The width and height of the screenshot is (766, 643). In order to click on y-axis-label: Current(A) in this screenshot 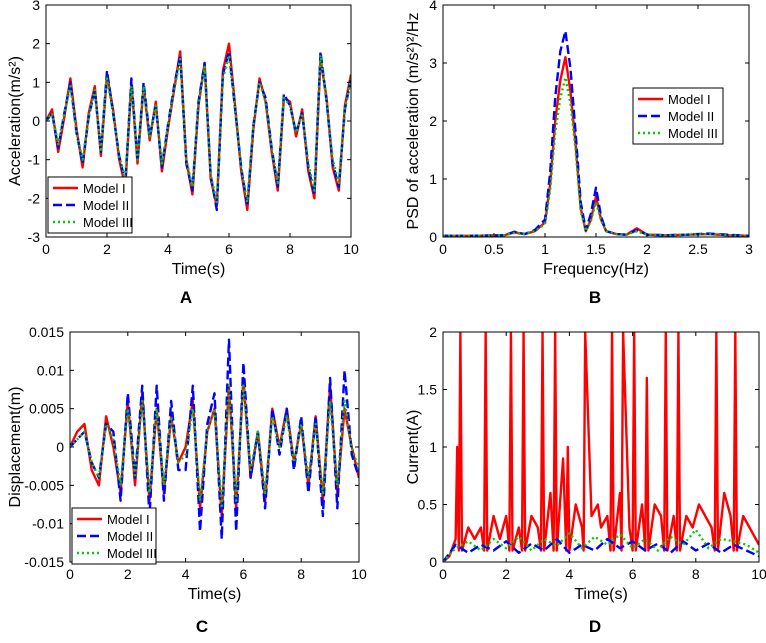, I will do `click(413, 447)`.